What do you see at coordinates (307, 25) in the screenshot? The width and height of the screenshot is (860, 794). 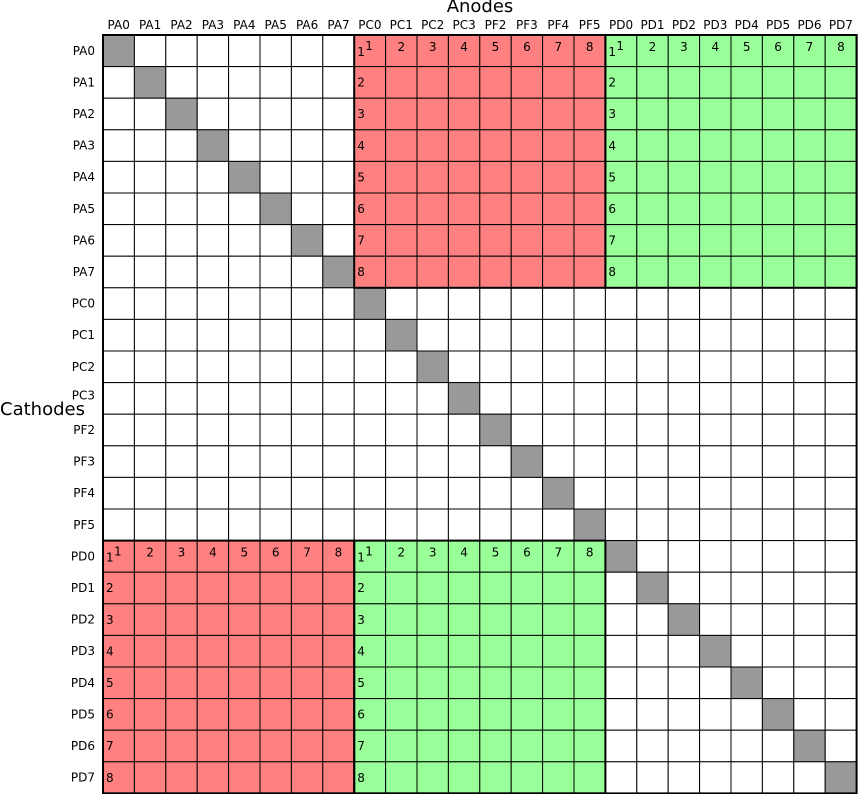 I see `anode-label: PA6` at bounding box center [307, 25].